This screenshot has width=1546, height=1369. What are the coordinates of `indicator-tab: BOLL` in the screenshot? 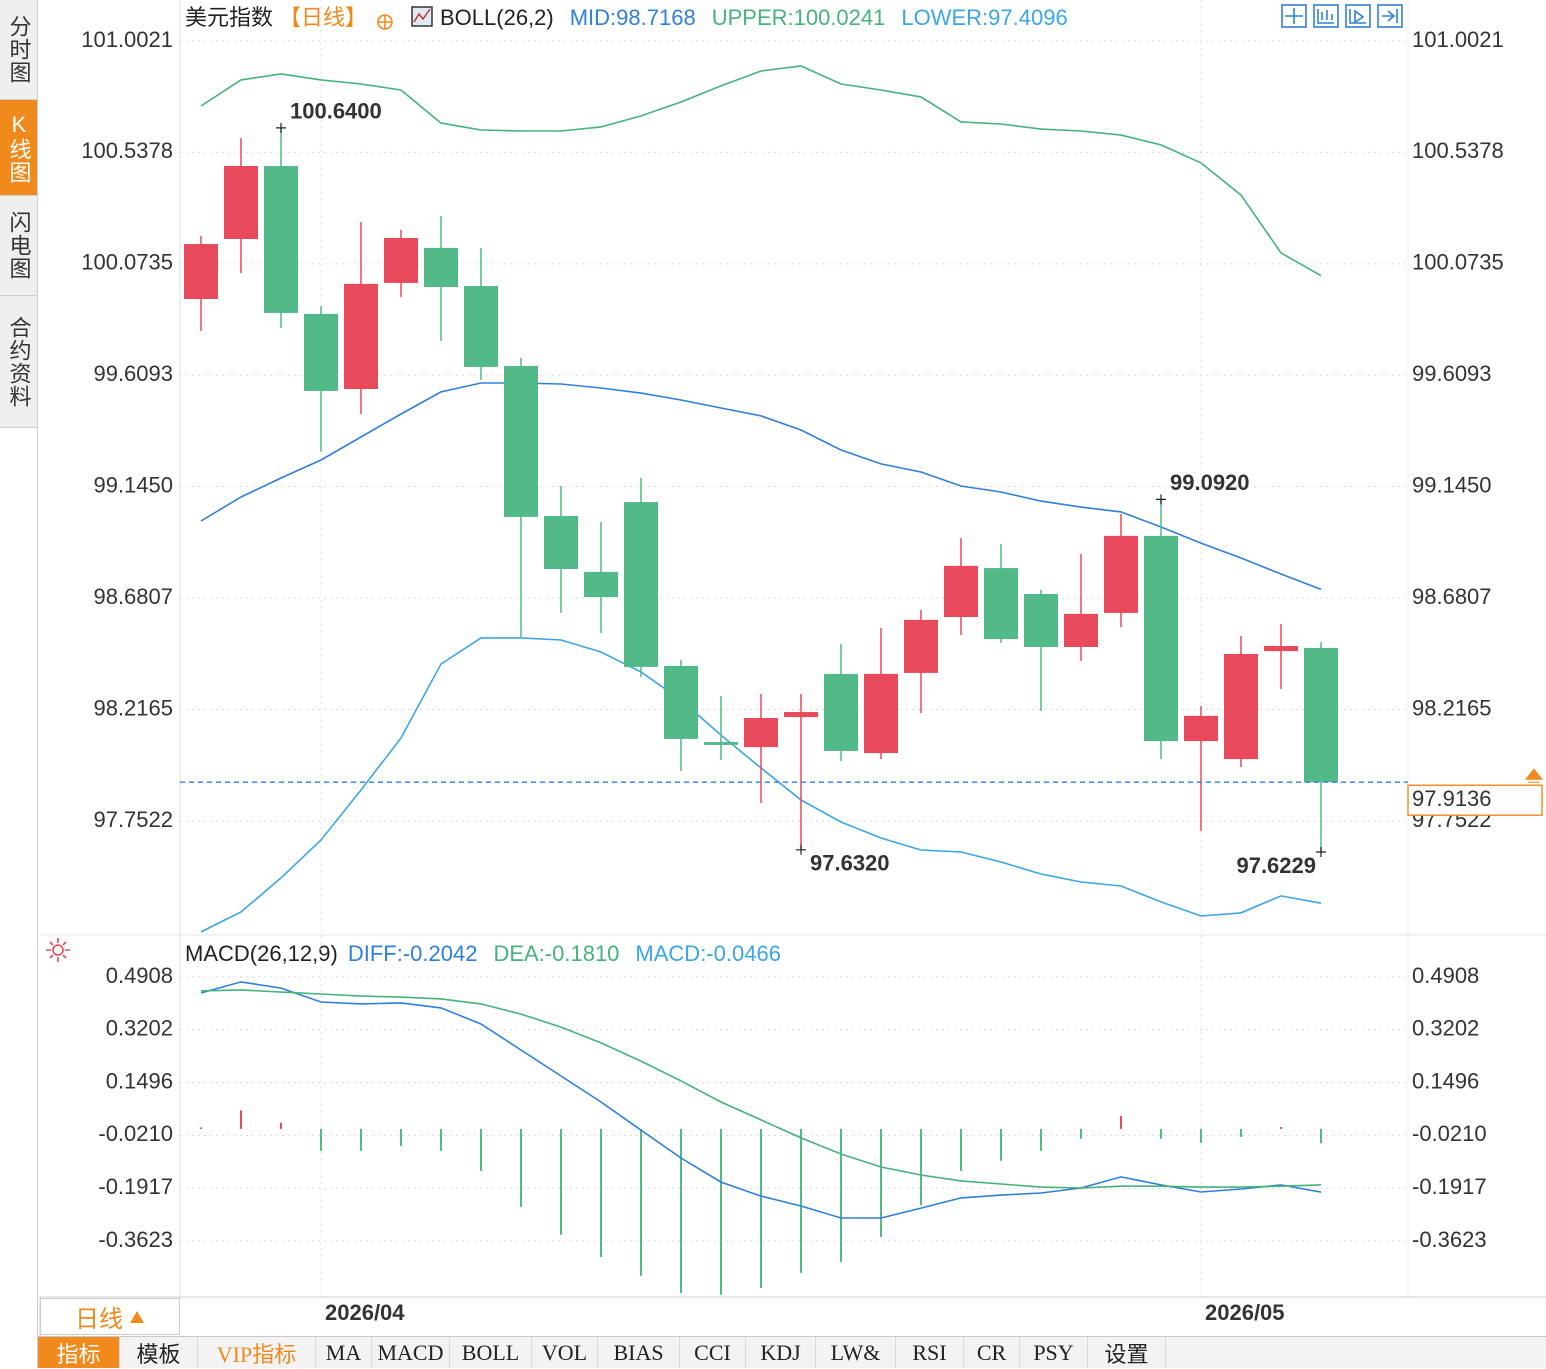 It's located at (491, 1352).